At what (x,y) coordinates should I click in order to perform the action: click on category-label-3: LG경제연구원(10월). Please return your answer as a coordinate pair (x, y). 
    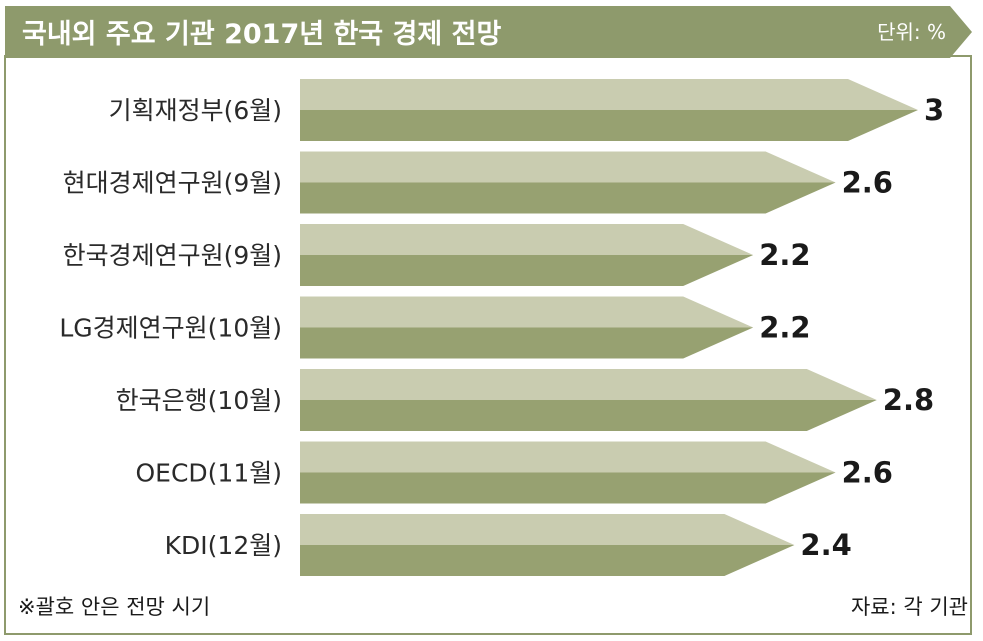
    Looking at the image, I should click on (170, 328).